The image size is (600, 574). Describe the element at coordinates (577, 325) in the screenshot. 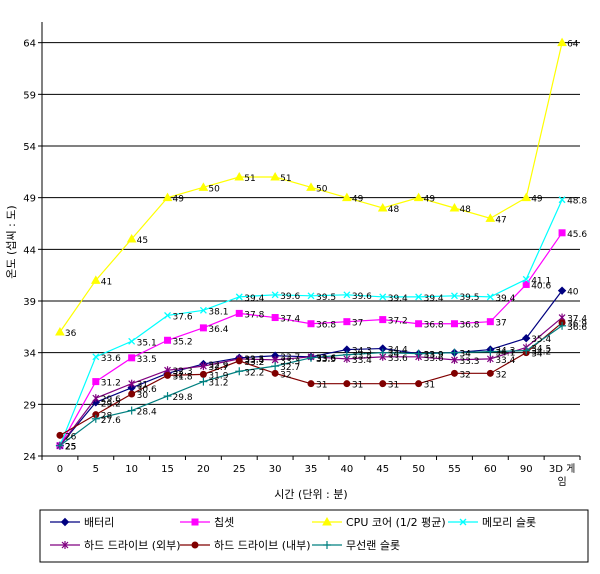

I see `data-label: 36.9` at that location.